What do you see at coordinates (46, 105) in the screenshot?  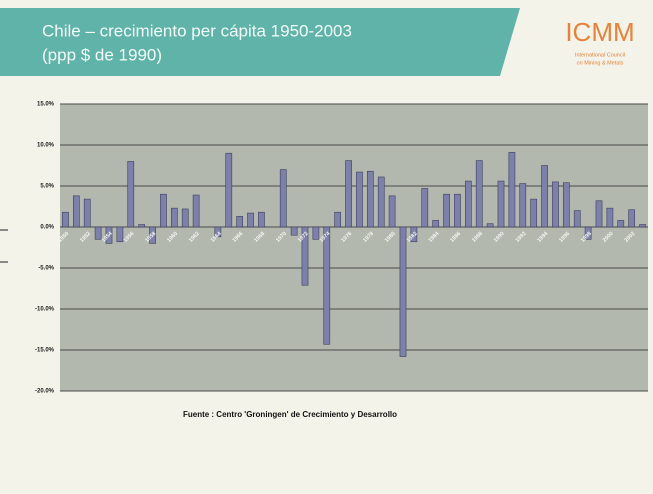 I see `y-tick-label: 15.0%` at bounding box center [46, 105].